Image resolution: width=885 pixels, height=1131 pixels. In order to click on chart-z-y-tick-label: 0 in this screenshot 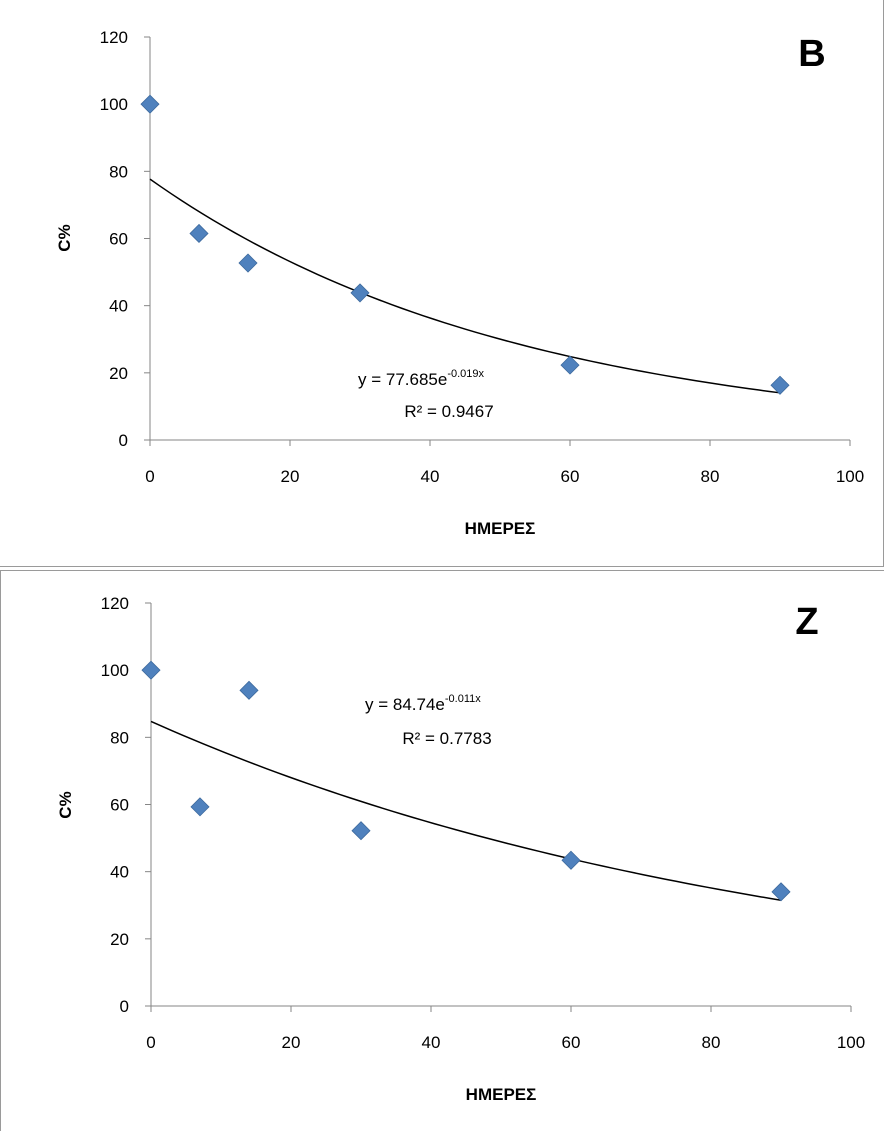, I will do `click(124, 1006)`.